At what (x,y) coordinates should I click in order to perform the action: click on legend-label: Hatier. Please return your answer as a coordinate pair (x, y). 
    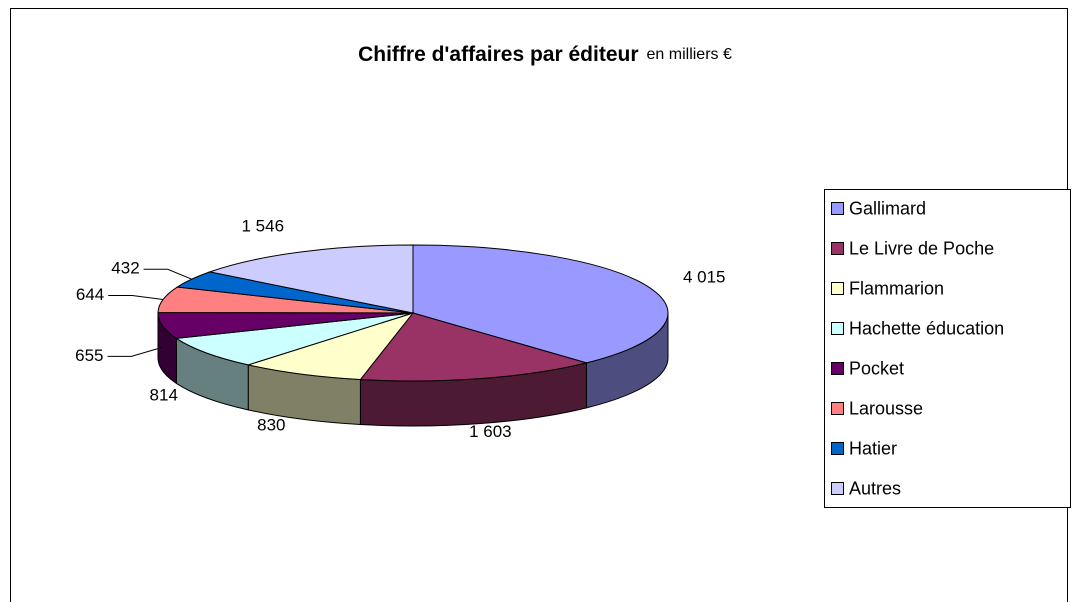
    Looking at the image, I should click on (873, 448).